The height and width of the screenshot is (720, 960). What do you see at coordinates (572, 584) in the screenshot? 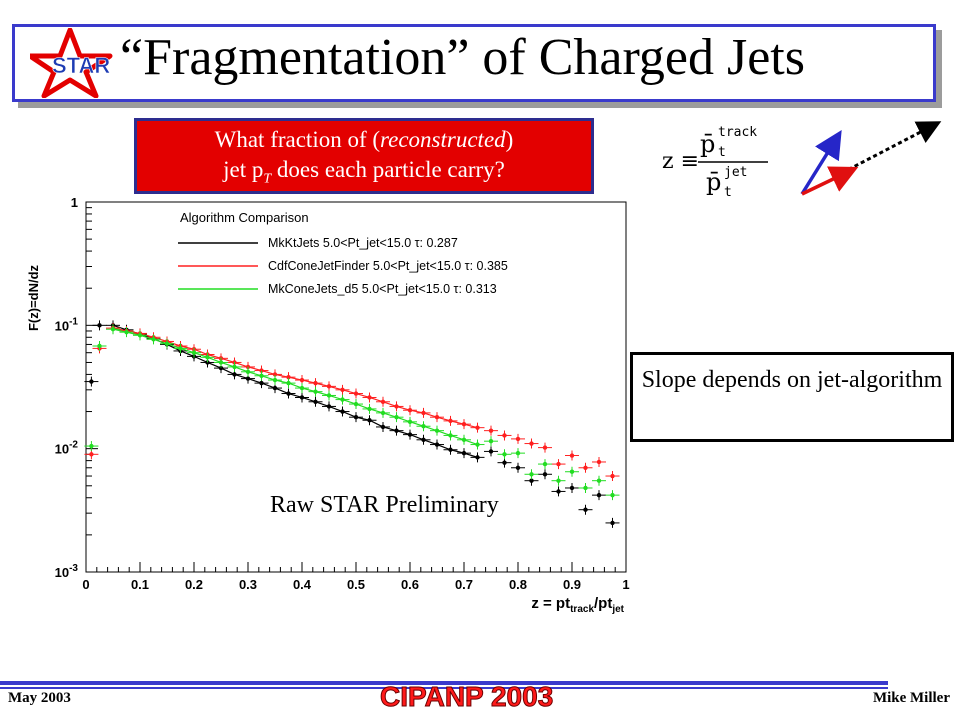
I see `x-tick-label: 0.9` at bounding box center [572, 584].